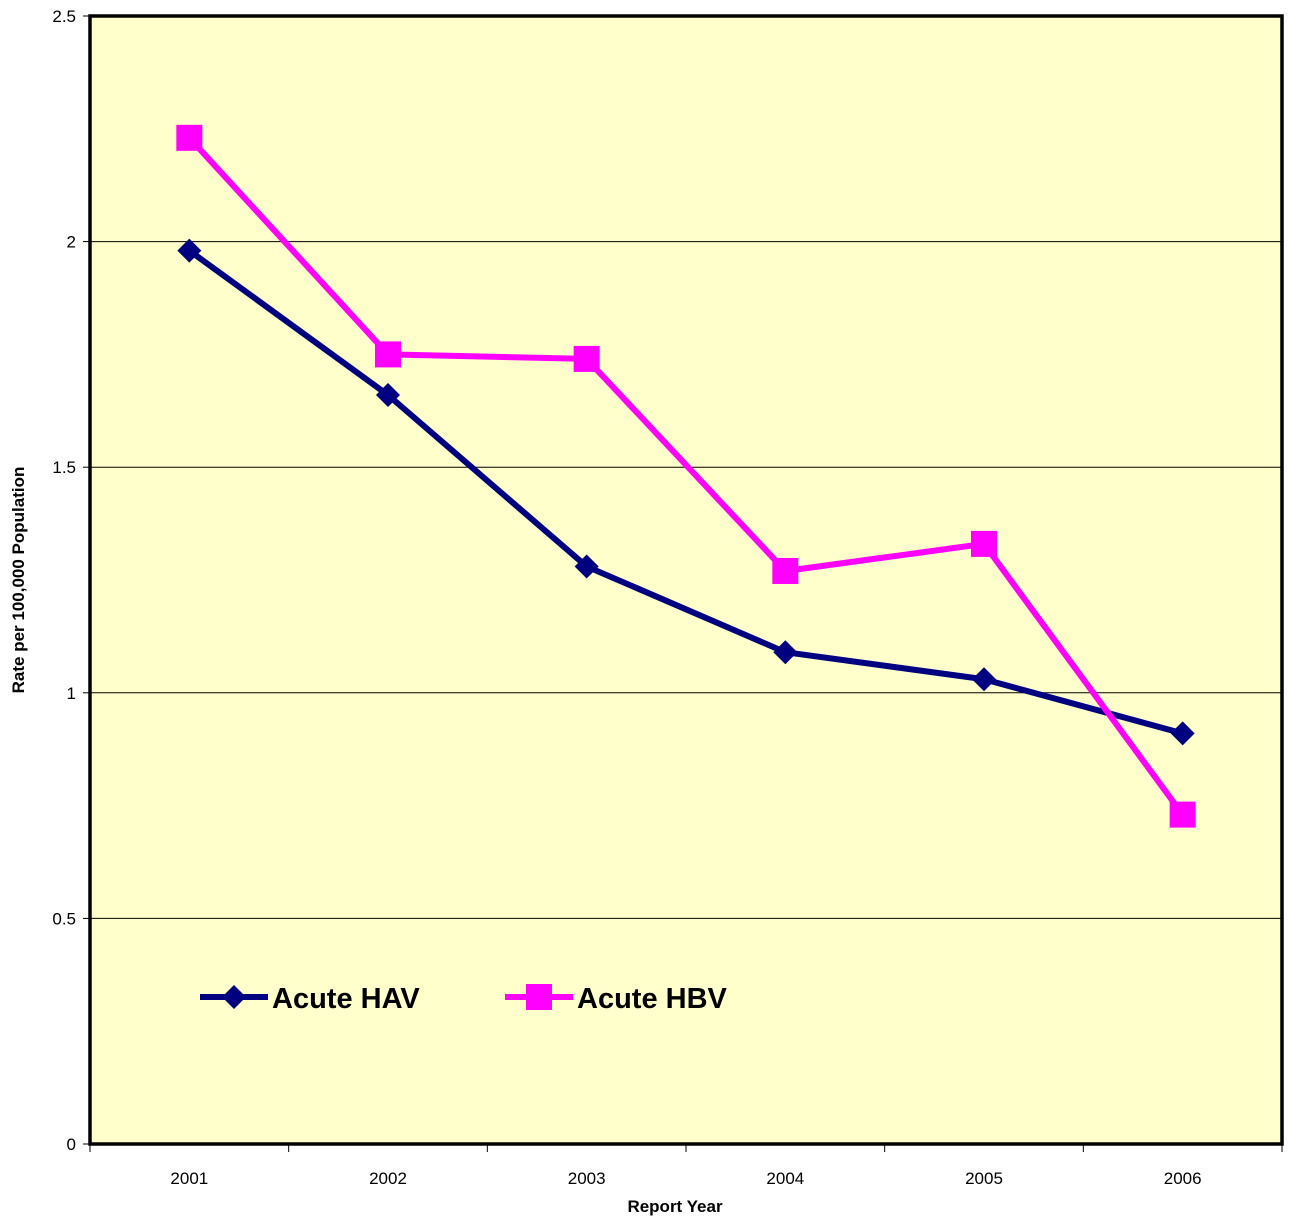  I want to click on legend-marker-acute-hbv, so click(539, 997).